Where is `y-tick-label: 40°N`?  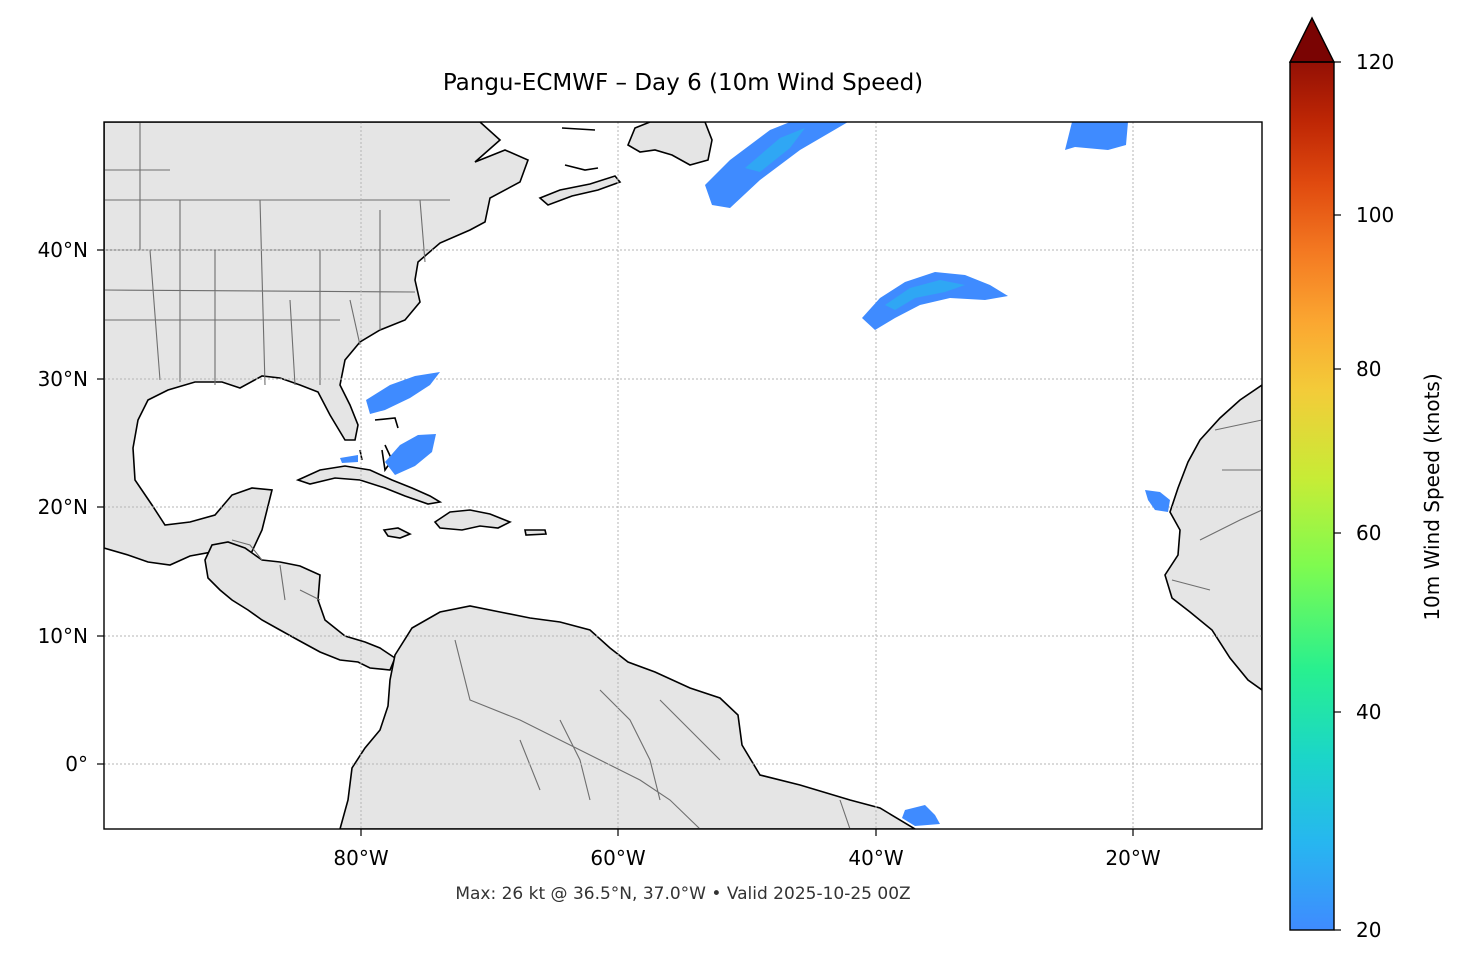
y-tick-label: 40°N is located at coordinates (62, 250).